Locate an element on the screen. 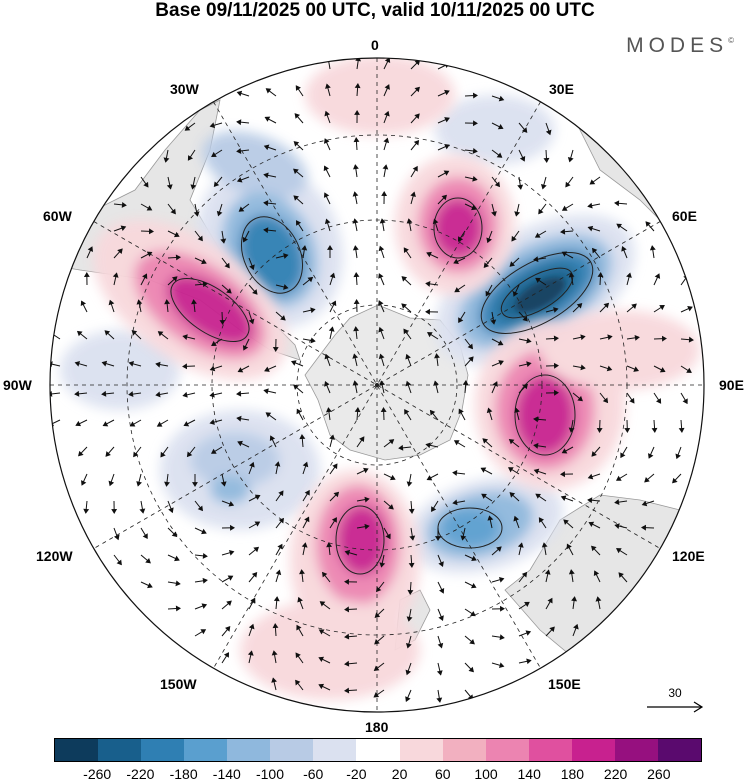 Image resolution: width=750 pixels, height=783 pixels. lon-label-150w: 150W is located at coordinates (178, 684).